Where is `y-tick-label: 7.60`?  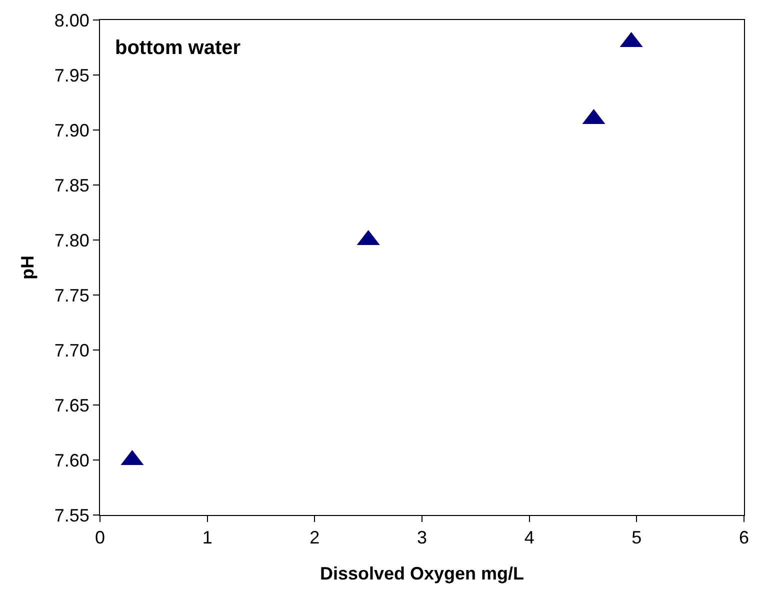
y-tick-label: 7.60 is located at coordinates (72, 460).